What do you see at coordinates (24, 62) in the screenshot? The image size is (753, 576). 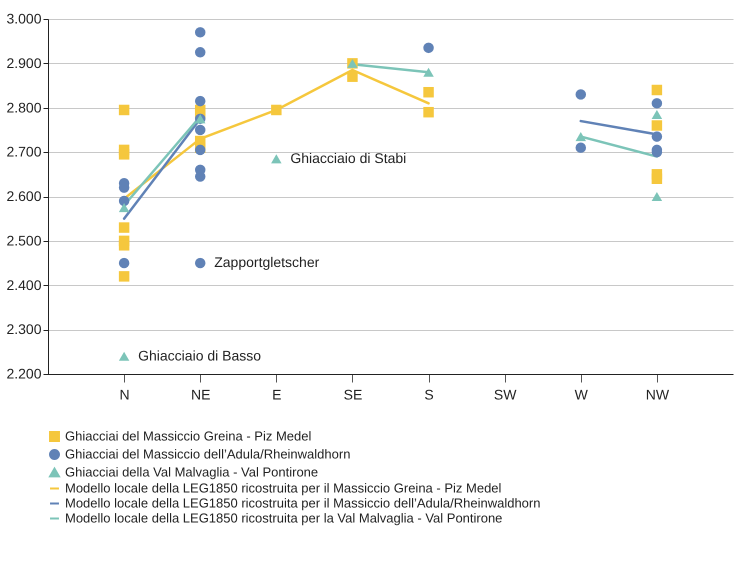 I see `y-tick-label: 2.900` at bounding box center [24, 62].